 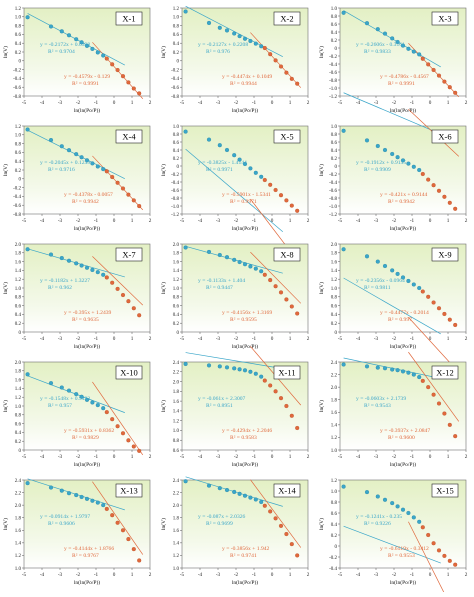 What do you see at coordinates (404, 77) in the screenshot?
I see `equation-orange: y = -0.4786x - 0.4567` at bounding box center [404, 77].